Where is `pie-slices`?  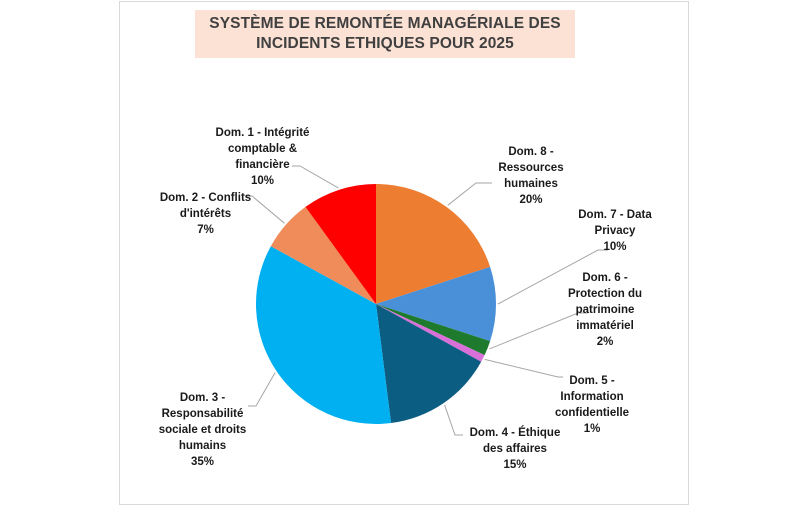
pie-slices is located at coordinates (376, 304).